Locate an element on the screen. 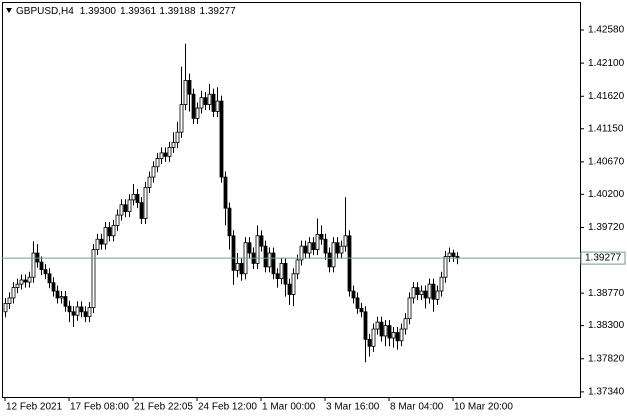  y-tick-label: 1.37340 is located at coordinates (606, 392).